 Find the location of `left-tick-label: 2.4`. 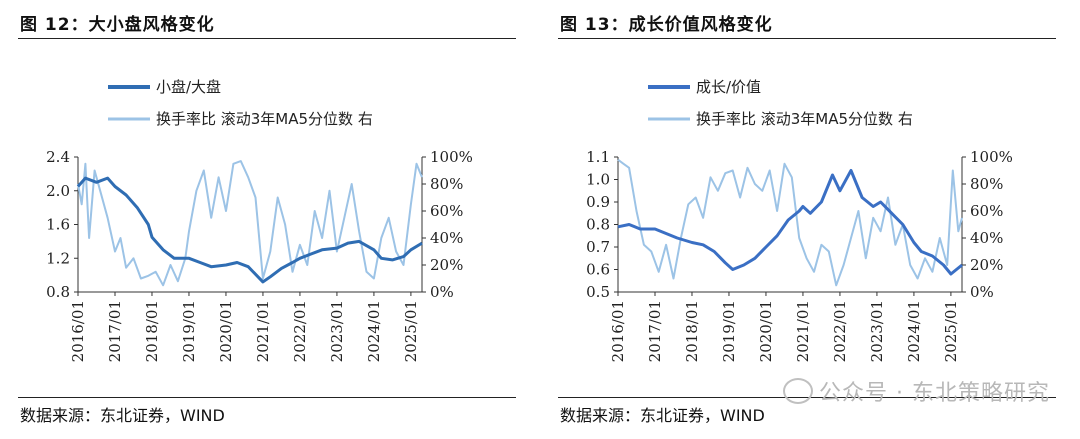

left-tick-label: 2.4 is located at coordinates (58, 157).